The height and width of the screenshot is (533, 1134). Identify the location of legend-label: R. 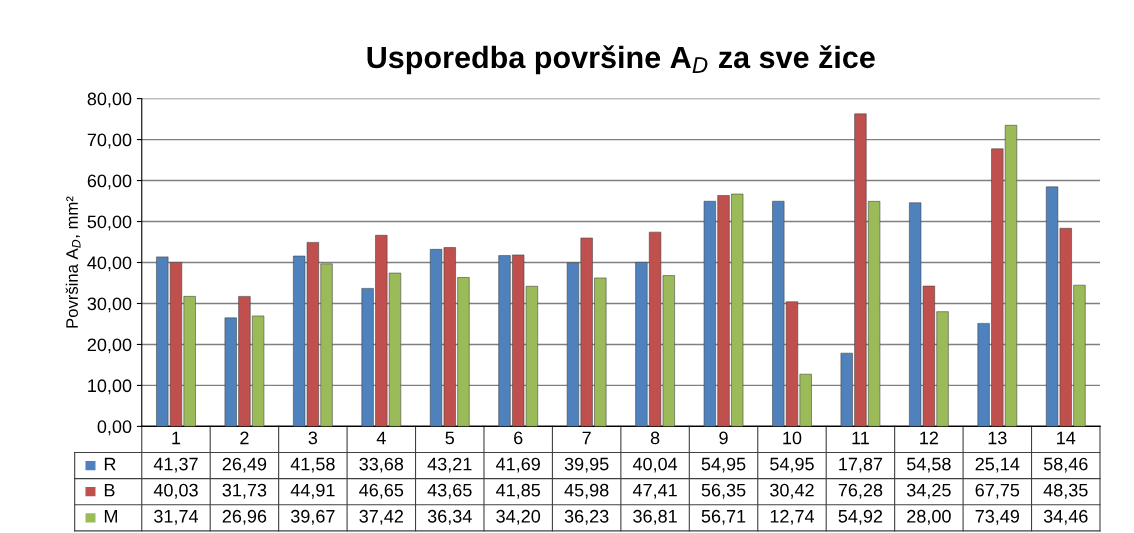
(110, 464).